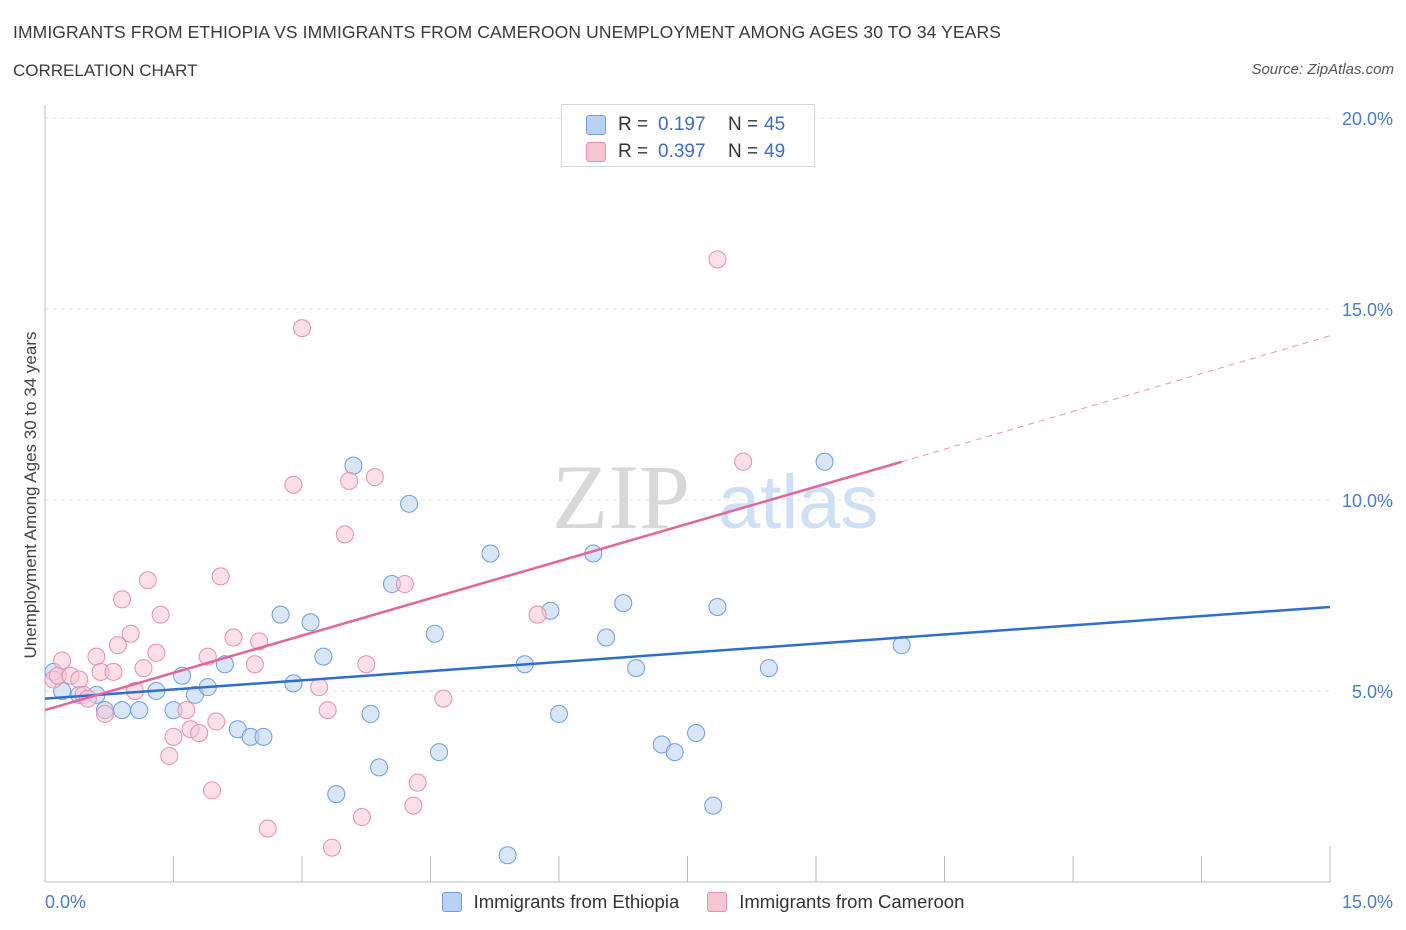 The image size is (1406, 930). Describe the element at coordinates (576, 901) in the screenshot. I see `legend-label-ethiopia: Immigrants from Ethiopia` at that location.